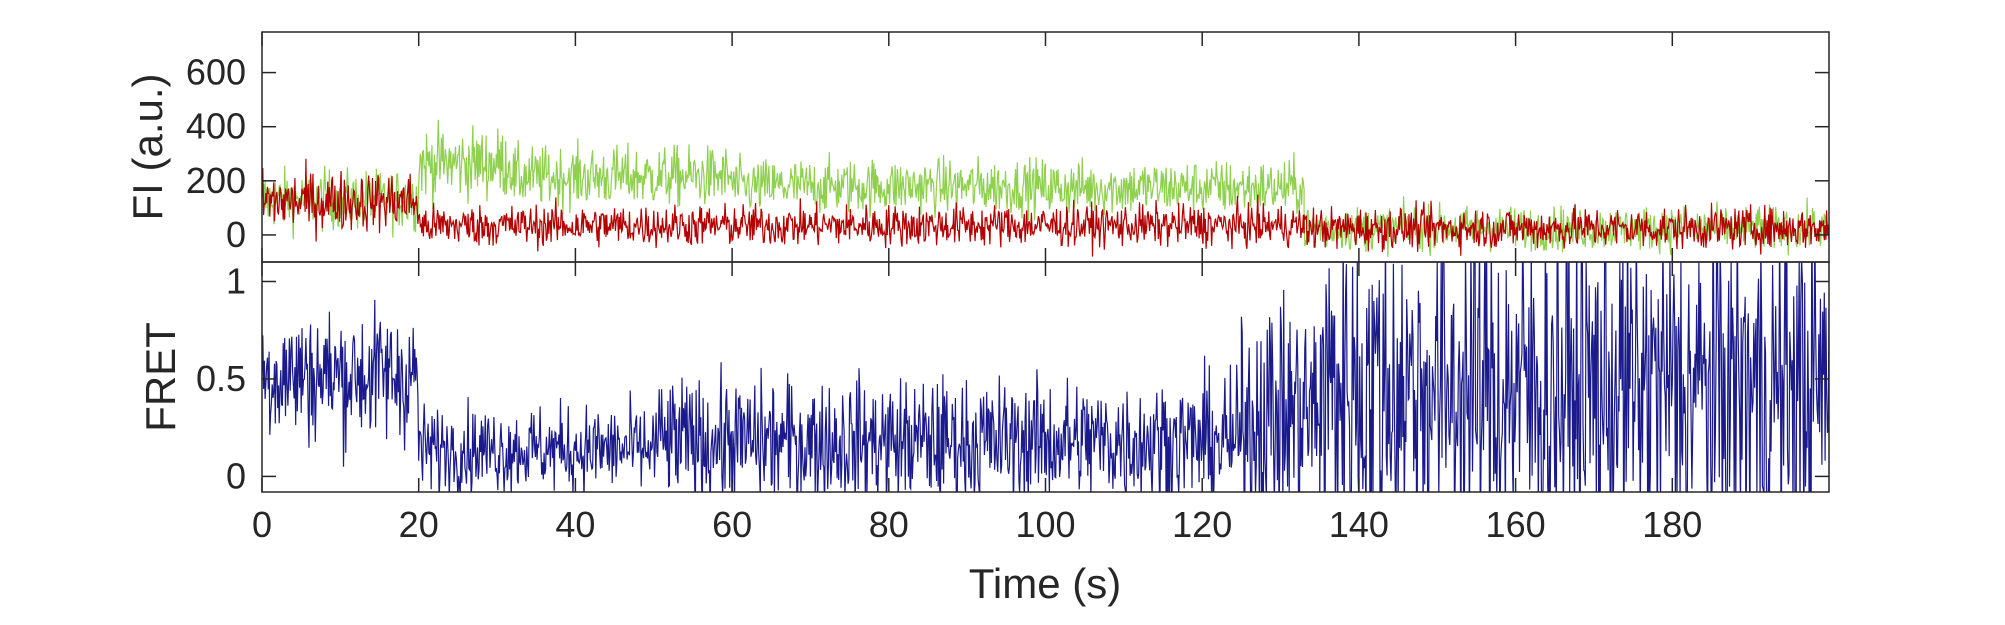  I want to click on fluorescence-y-tick-label: 600, so click(216, 72).